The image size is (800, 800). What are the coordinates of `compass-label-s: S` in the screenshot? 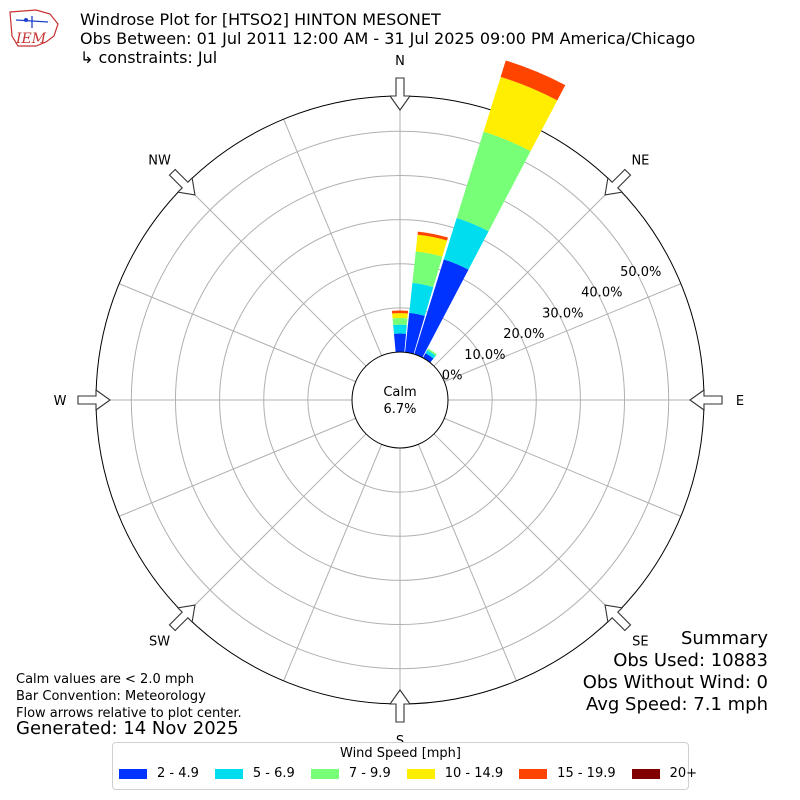 It's located at (400, 741).